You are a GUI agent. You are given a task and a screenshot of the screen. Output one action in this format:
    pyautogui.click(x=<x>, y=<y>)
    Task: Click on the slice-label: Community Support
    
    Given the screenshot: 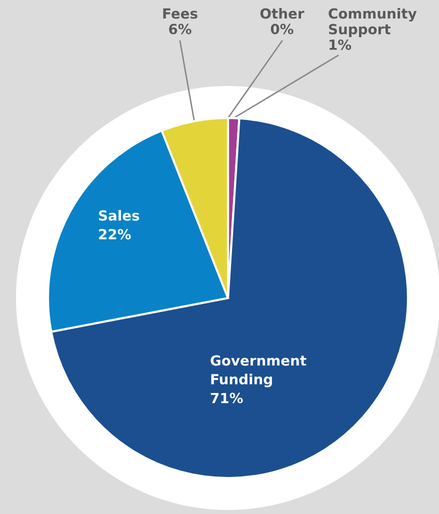 What is the action you would take?
    pyautogui.click(x=372, y=23)
    